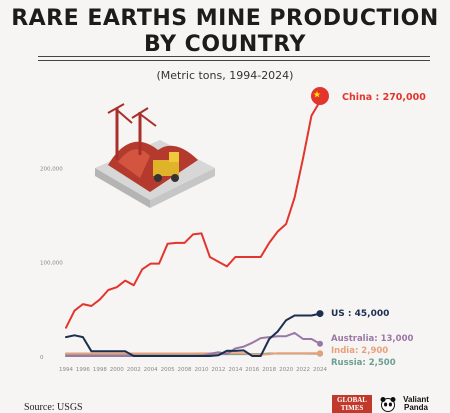  I want to click on x-tick-label: 1998, so click(100, 370).